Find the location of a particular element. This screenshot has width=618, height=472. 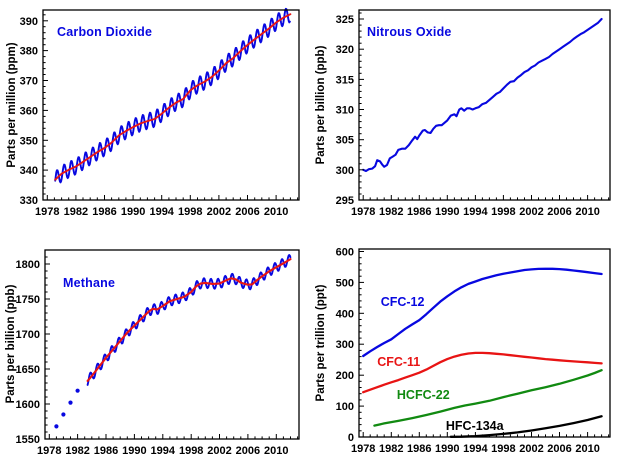

y-tick-label: 1700 is located at coordinates (28, 335).